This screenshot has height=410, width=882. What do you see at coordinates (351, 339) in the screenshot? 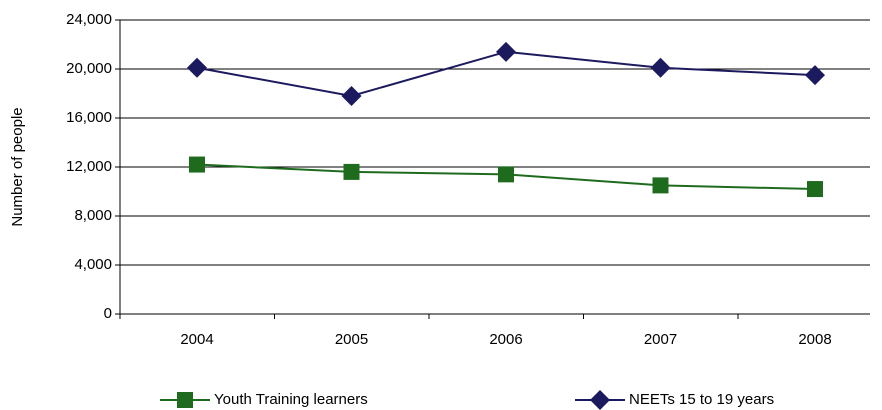
I see `x-tick-label: 2005` at bounding box center [351, 339].